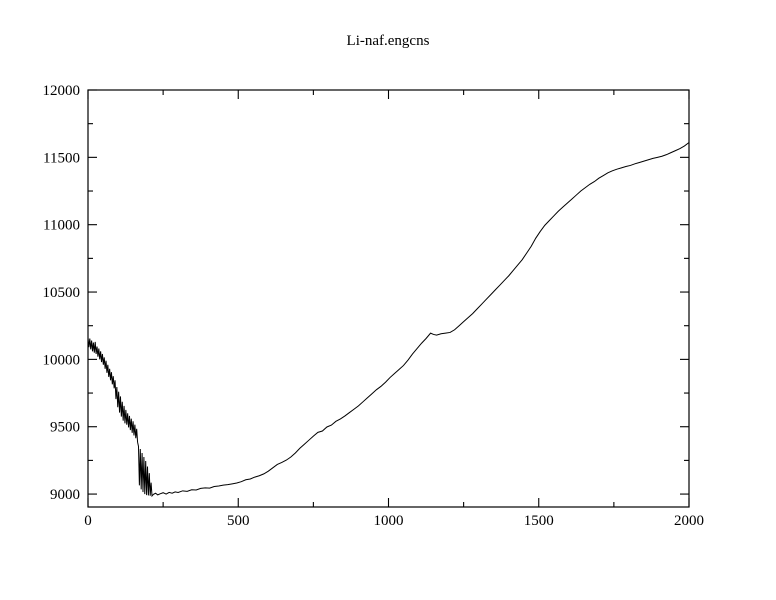  I want to click on x-tick-label: 0, so click(88, 521).